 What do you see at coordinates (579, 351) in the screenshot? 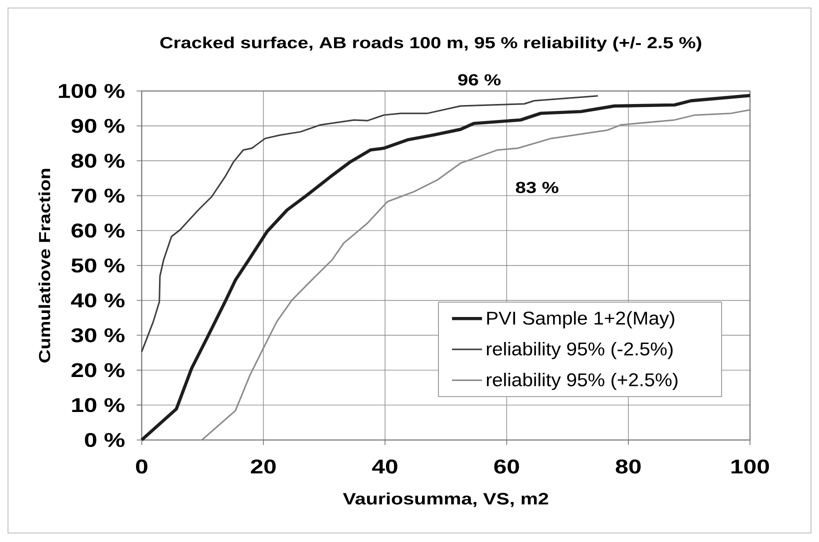
I see `legend-label: reliability 95% (-2.5%)` at bounding box center [579, 351].